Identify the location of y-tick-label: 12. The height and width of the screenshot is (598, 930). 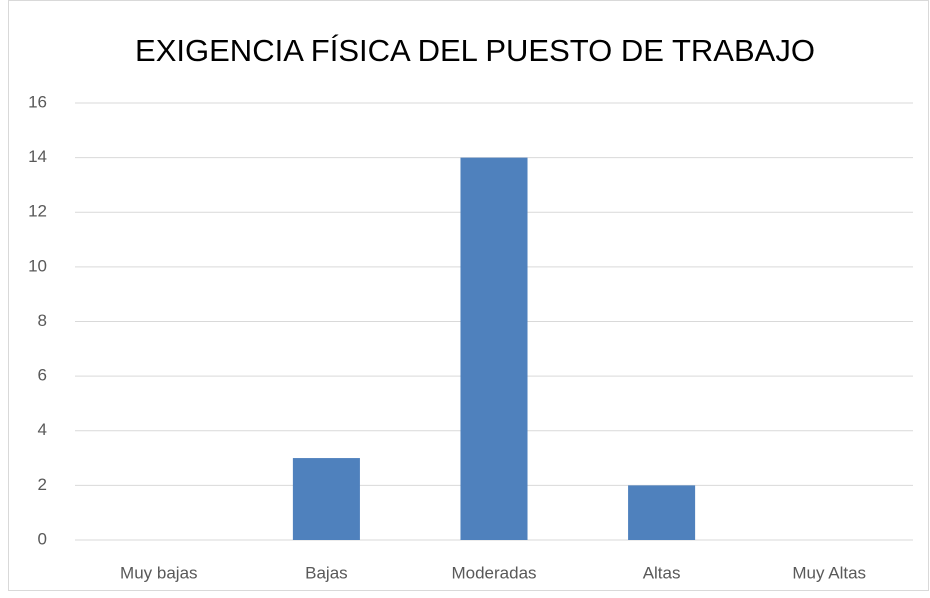
(37, 211).